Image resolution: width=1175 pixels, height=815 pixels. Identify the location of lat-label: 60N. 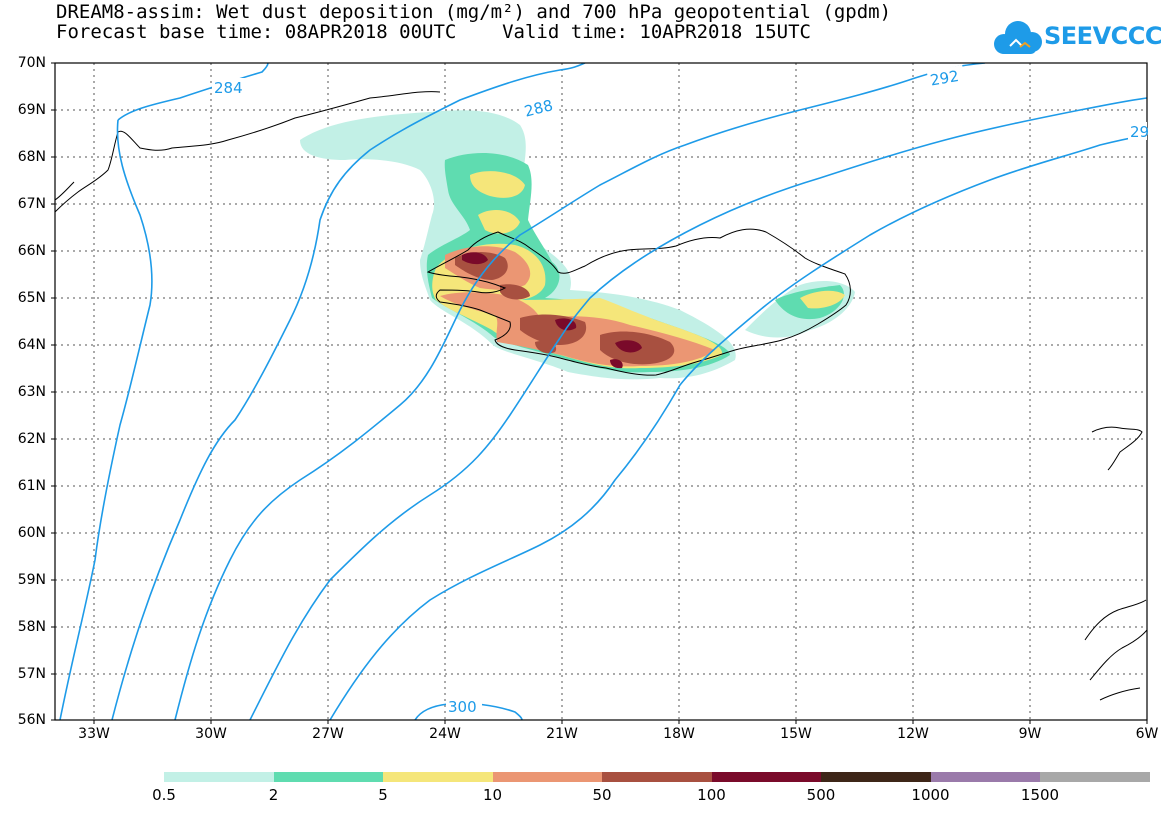
(31, 533).